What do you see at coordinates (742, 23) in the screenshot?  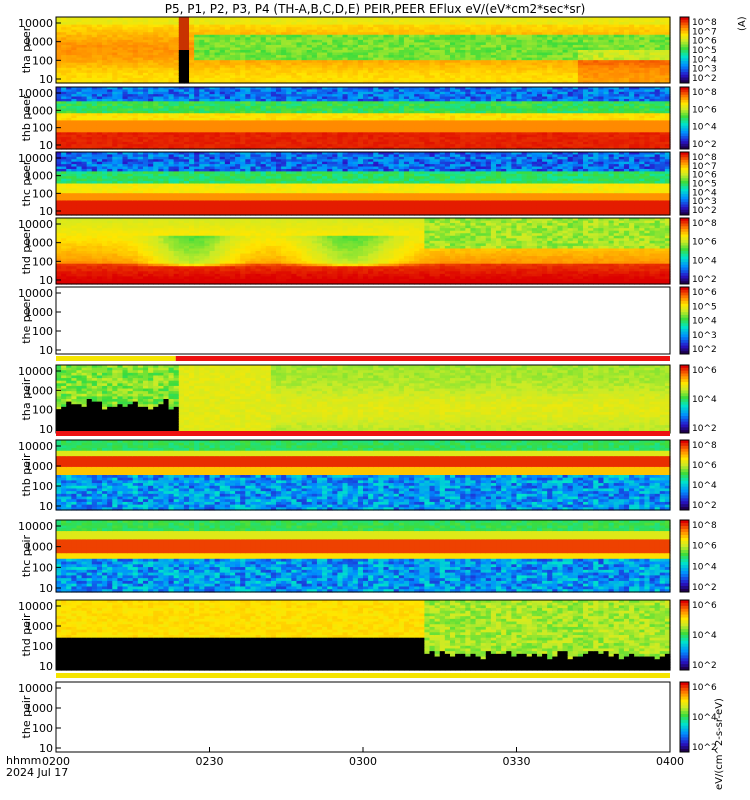 I see `colorbar-cut-label: (A)` at bounding box center [742, 23].